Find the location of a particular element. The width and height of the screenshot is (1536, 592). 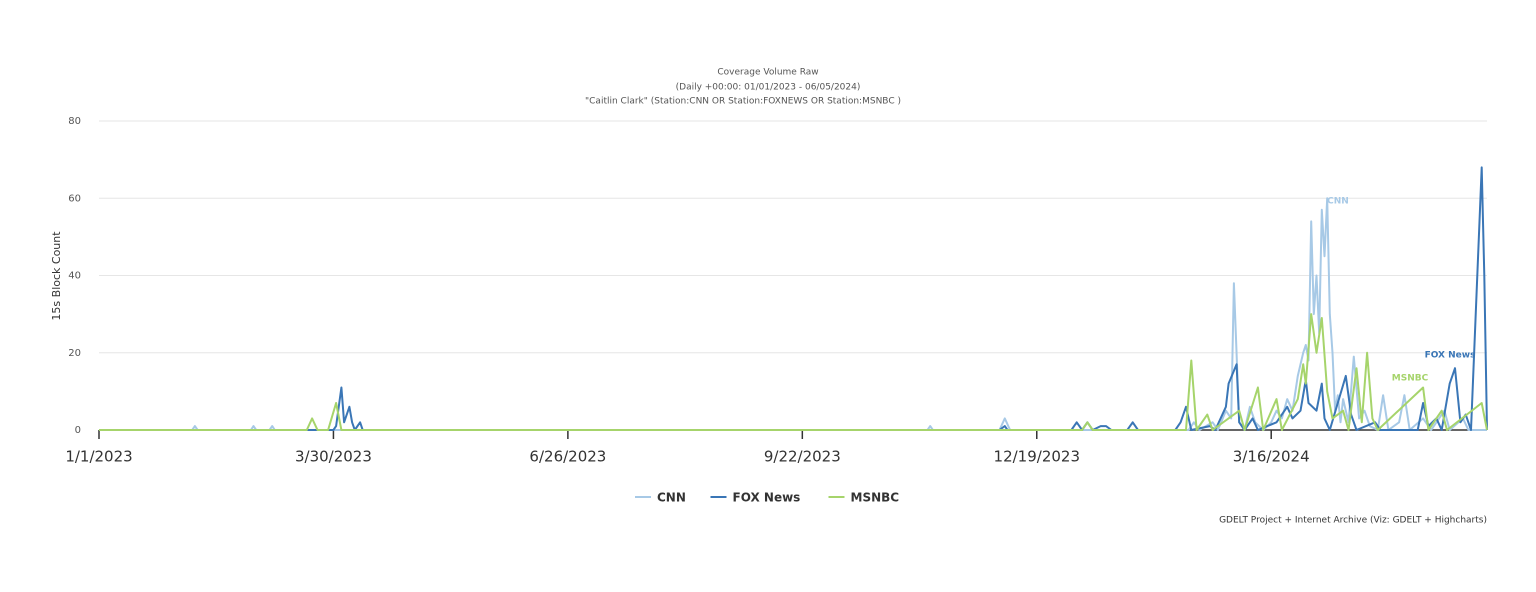

y-tick-label: 40 is located at coordinates (74, 276).